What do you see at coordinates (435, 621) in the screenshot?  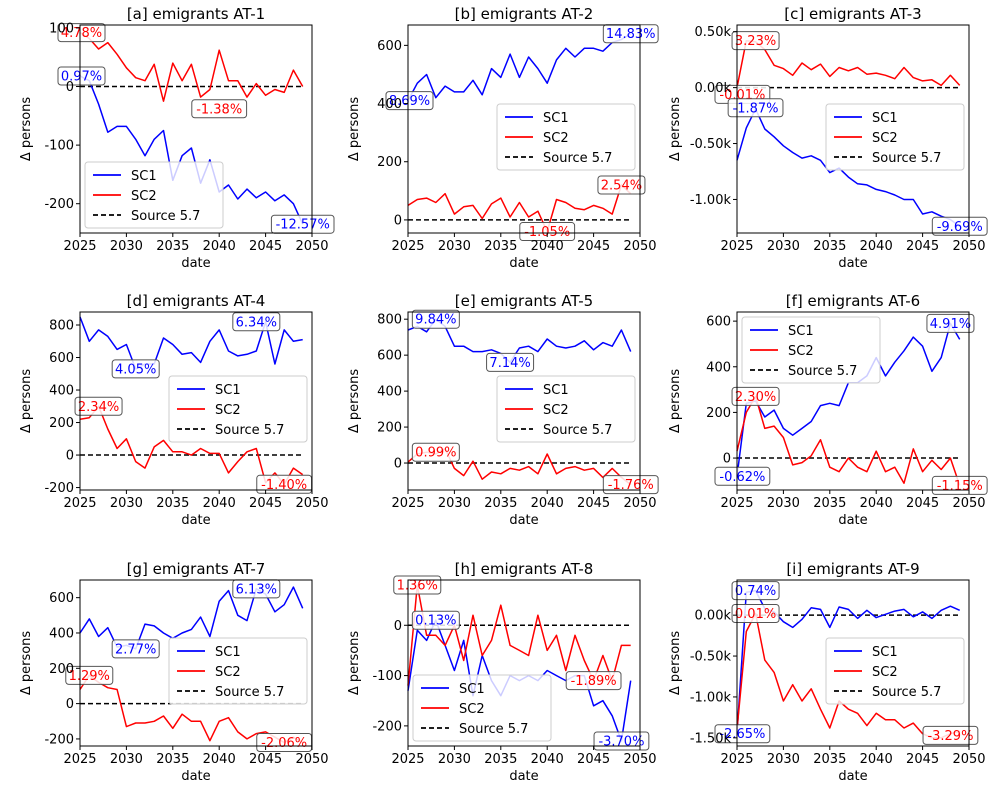 I see `annotation-label: 0.13%` at bounding box center [435, 621].